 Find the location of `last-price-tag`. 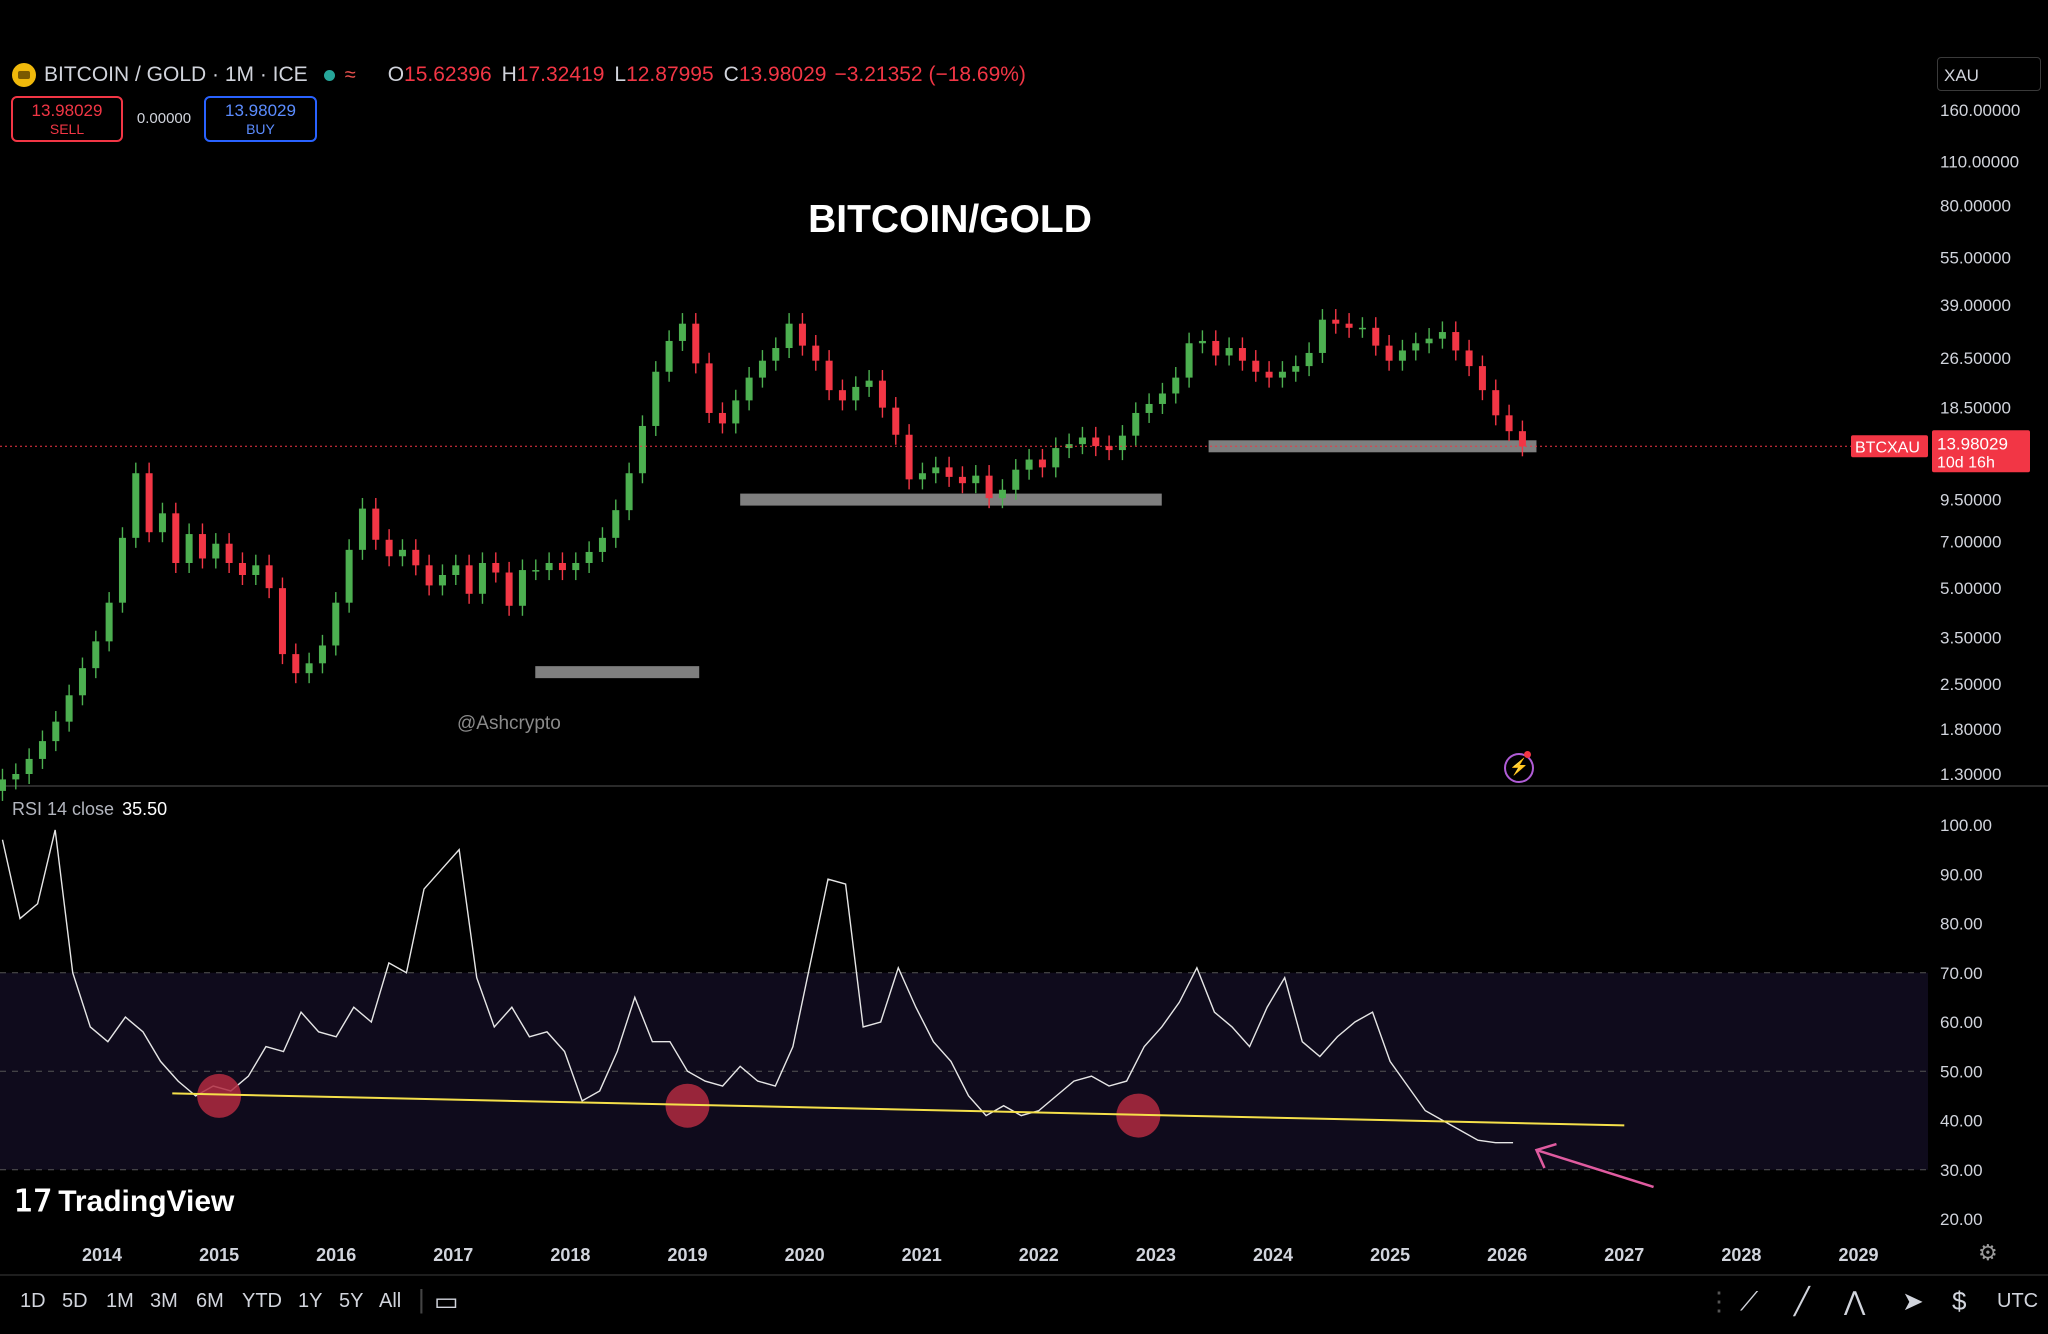

last-price-tag is located at coordinates (1981, 451).